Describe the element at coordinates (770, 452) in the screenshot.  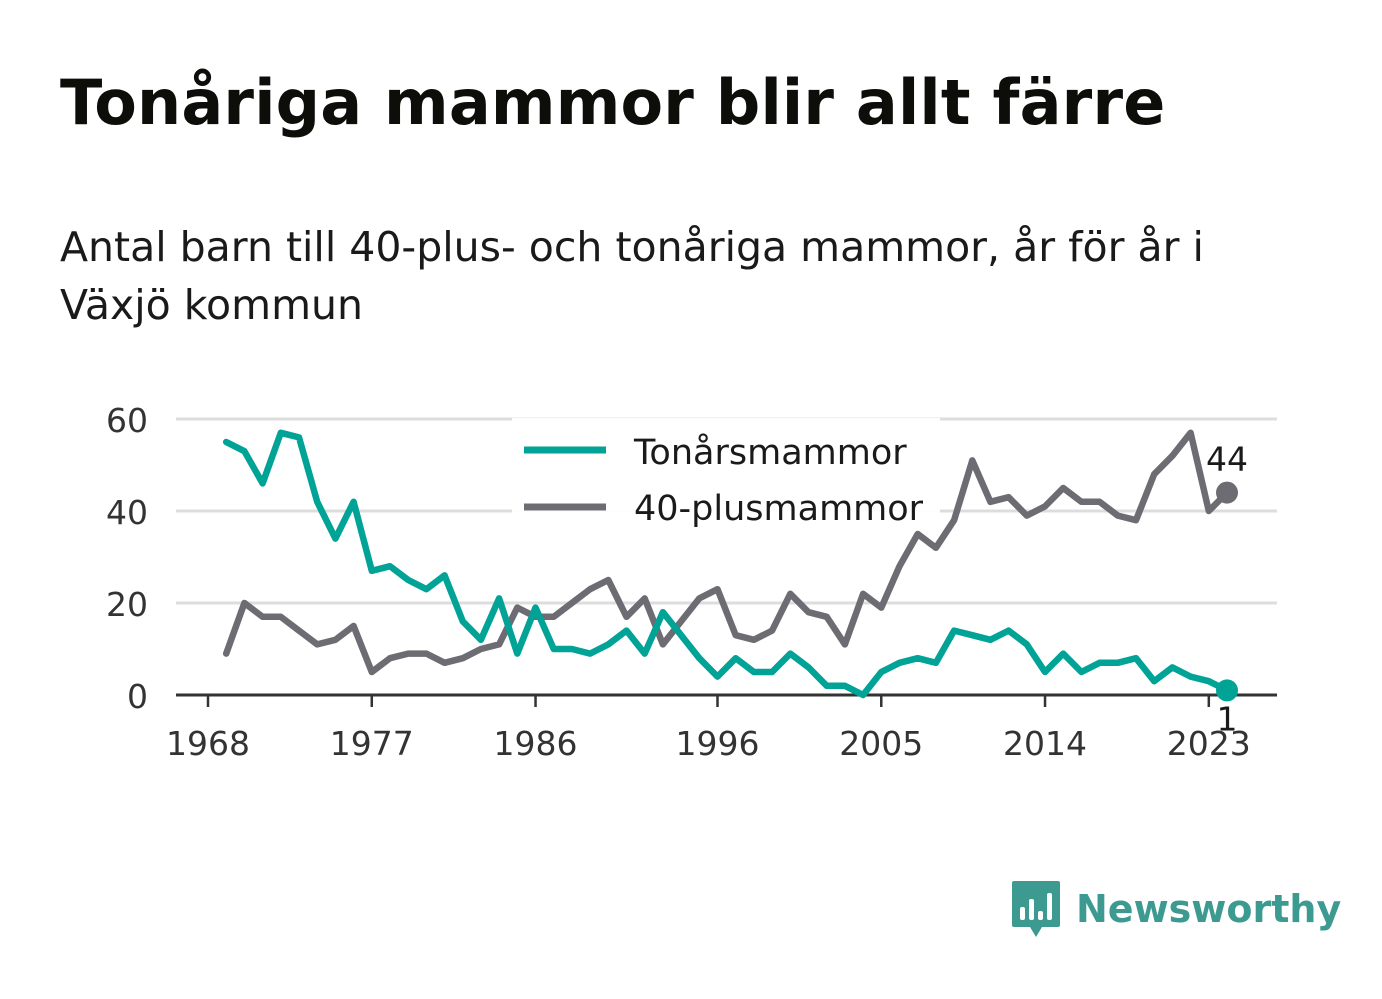
I see `legend-label-teen: Tonårsmammor` at that location.